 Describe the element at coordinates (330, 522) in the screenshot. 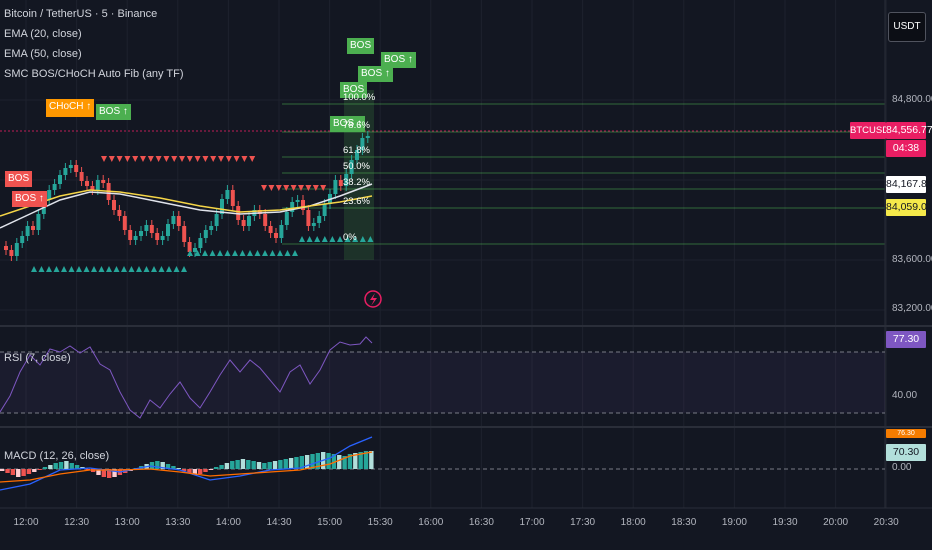

I see `time-axis-label: 15:00` at that location.